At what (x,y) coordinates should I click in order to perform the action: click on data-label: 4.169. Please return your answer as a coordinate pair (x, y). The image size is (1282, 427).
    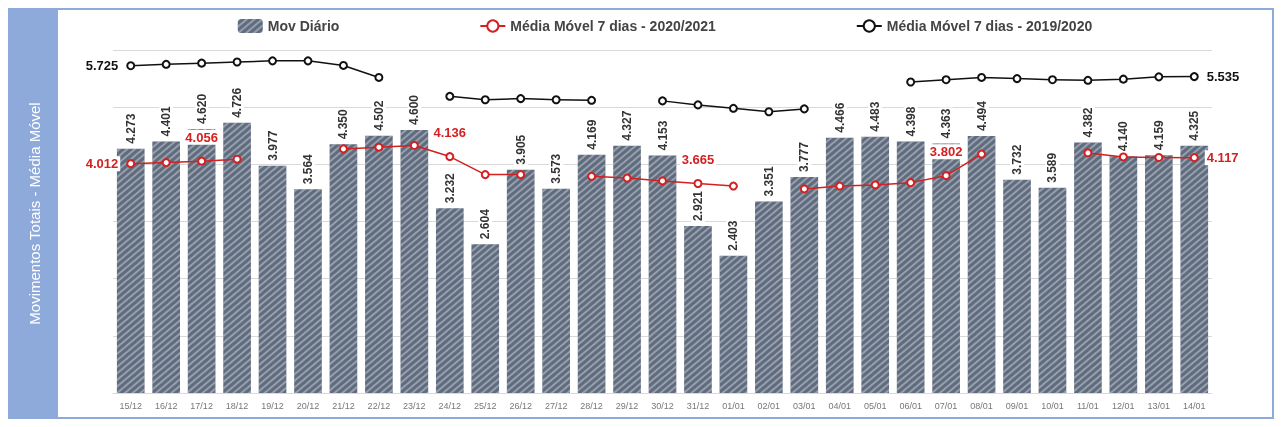
    Looking at the image, I should click on (591, 134).